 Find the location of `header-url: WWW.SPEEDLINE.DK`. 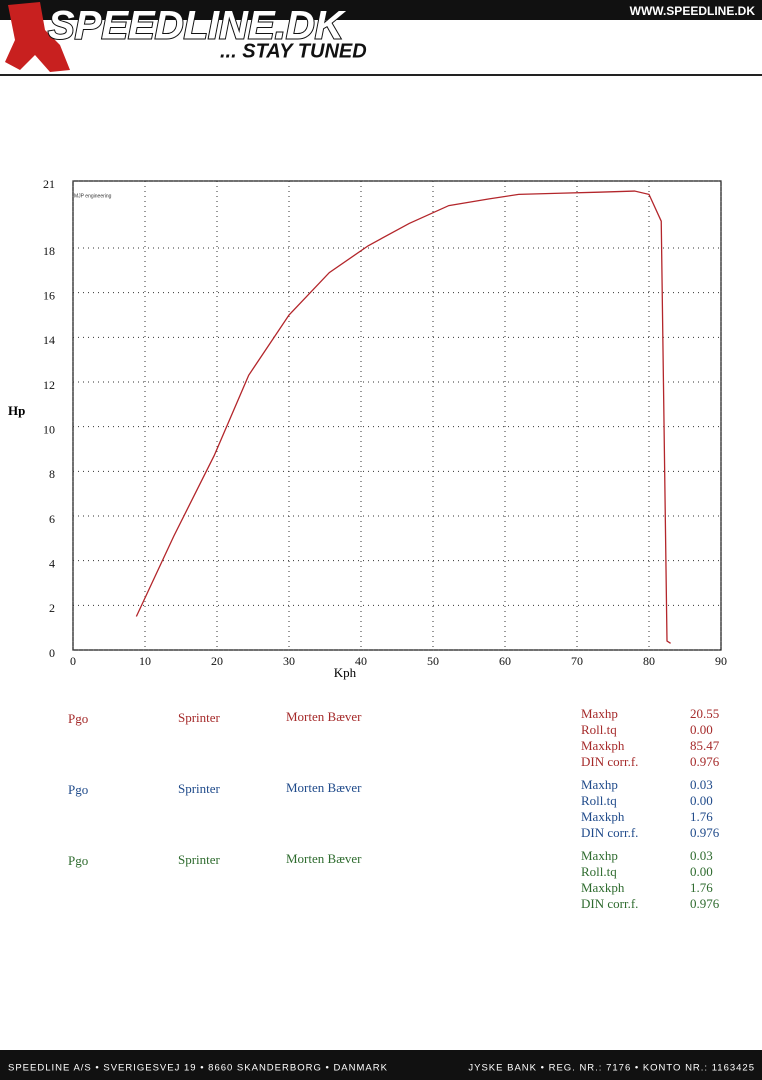

header-url: WWW.SPEEDLINE.DK is located at coordinates (693, 11).